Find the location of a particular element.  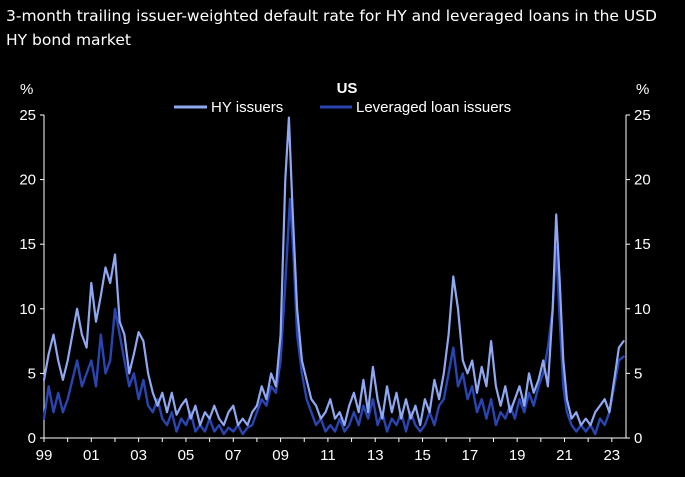

y-tick-label-right: 20 is located at coordinates (642, 180).